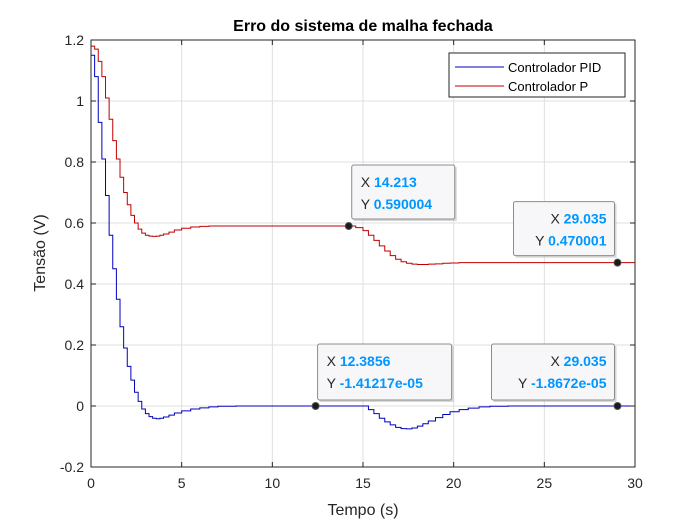 The image size is (700, 525). I want to click on datatip: X 29.035 Y -1.8672e-05, so click(556, 377).